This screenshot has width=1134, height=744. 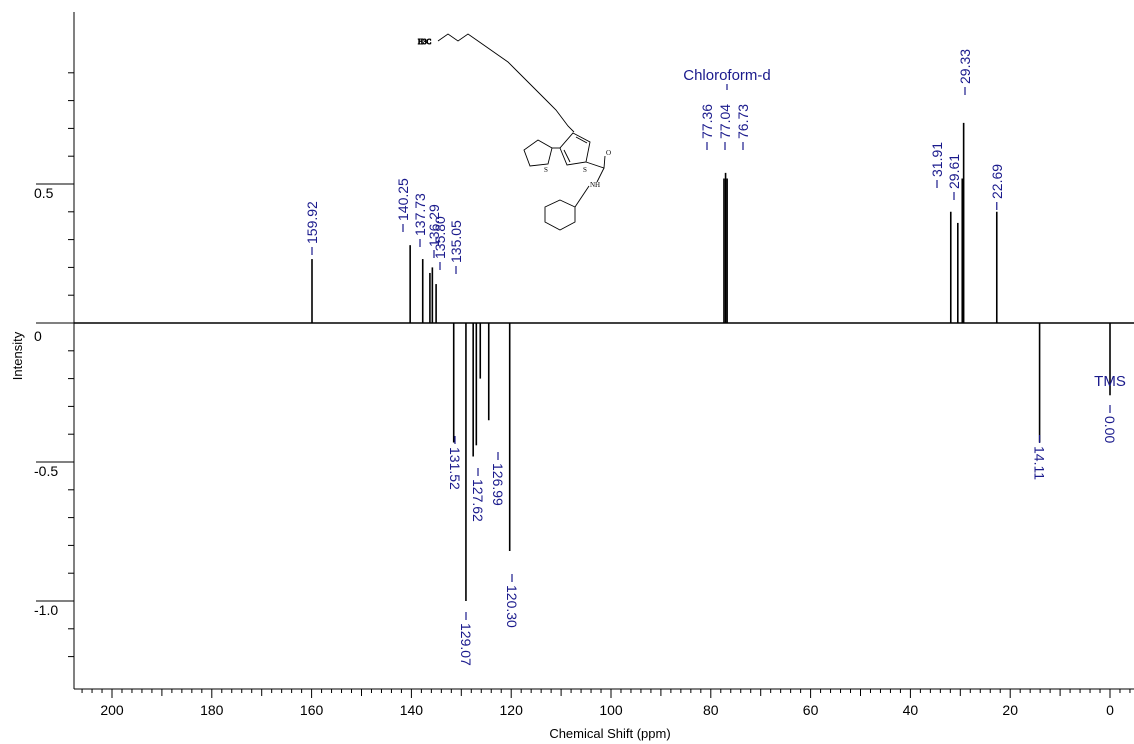 What do you see at coordinates (456, 241) in the screenshot?
I see `peak-label: 135.05` at bounding box center [456, 241].